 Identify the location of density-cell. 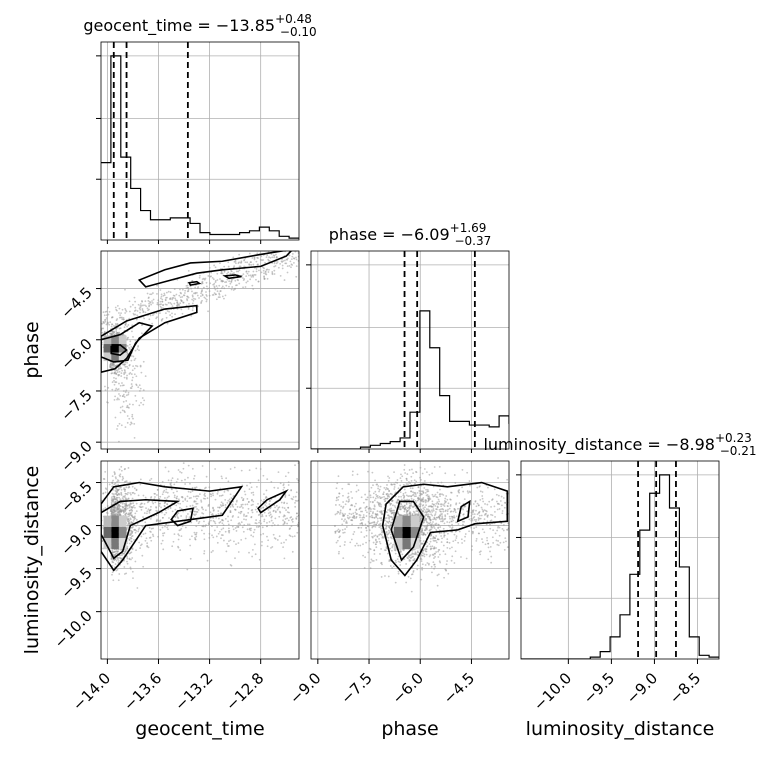
(115, 521).